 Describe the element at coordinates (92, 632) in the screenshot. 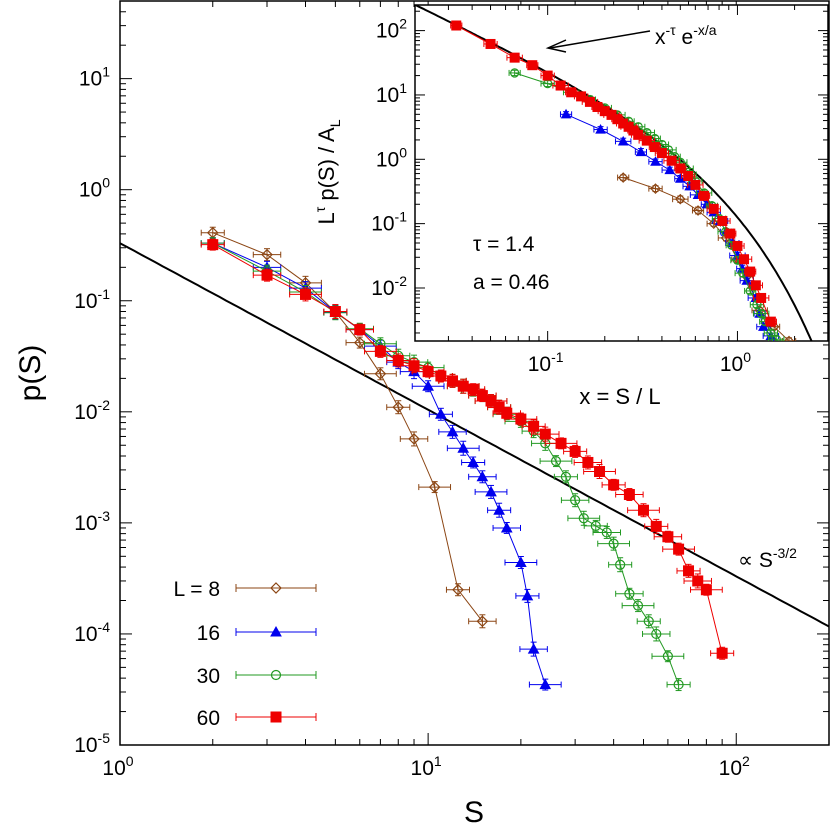

I see `main-y-tick-label: 10⁻⁴` at that location.